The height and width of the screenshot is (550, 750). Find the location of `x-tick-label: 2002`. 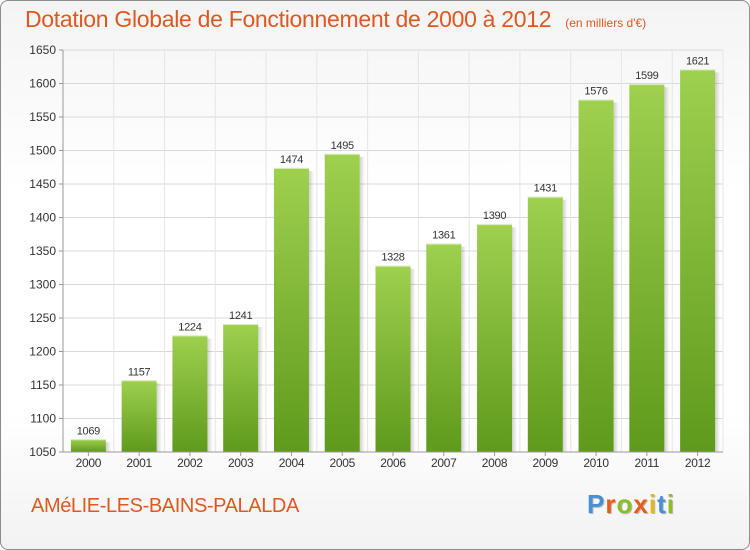

x-tick-label: 2002 is located at coordinates (190, 463).